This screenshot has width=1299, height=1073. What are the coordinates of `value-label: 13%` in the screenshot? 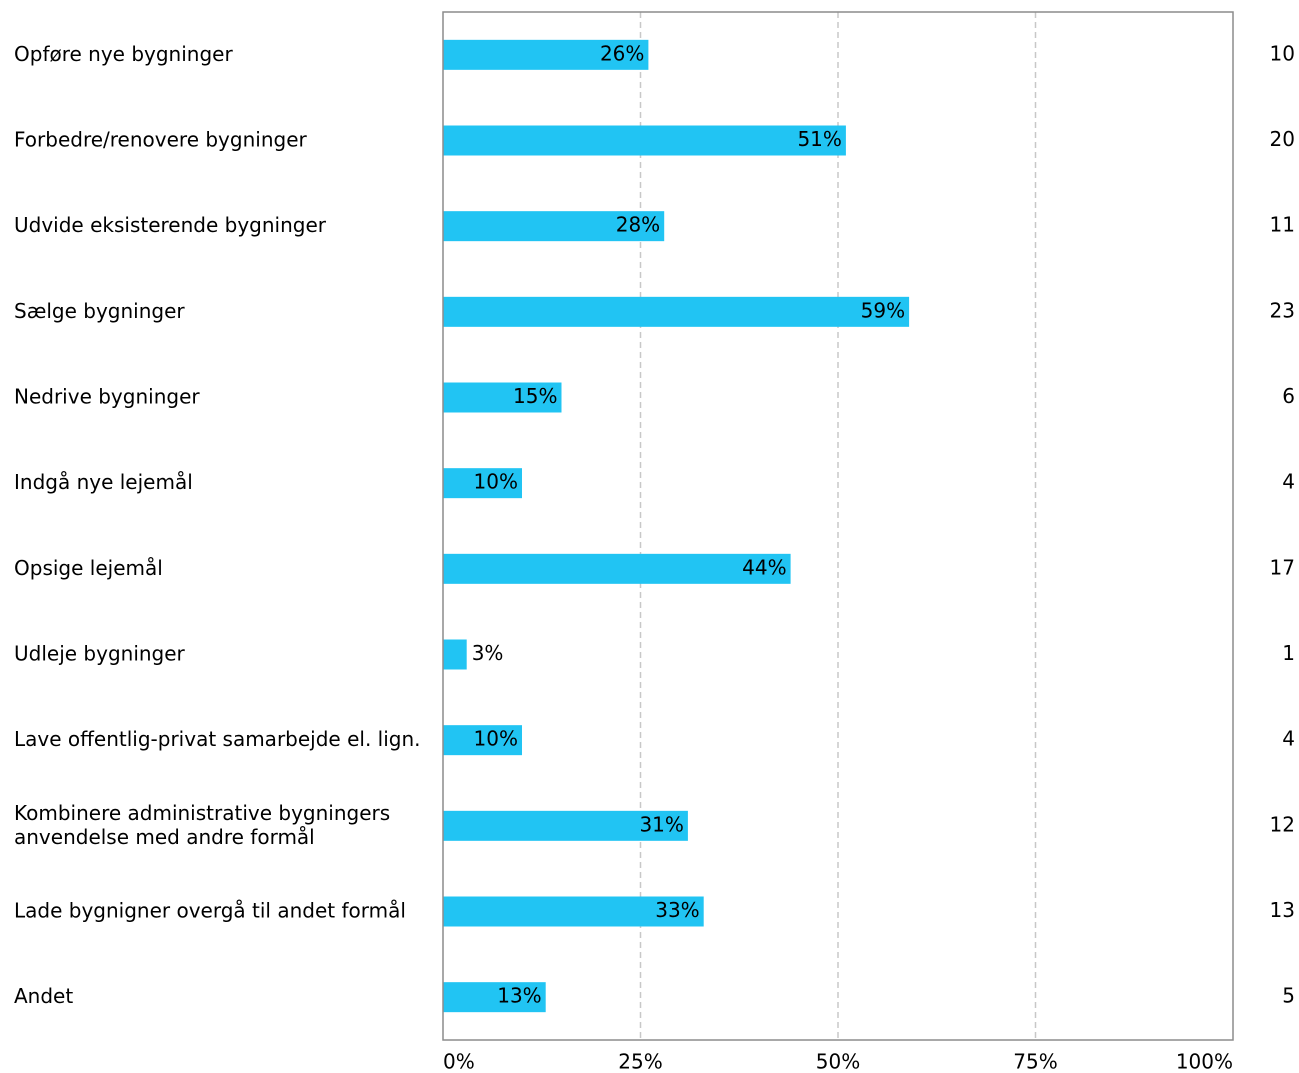 It's located at (519, 996).